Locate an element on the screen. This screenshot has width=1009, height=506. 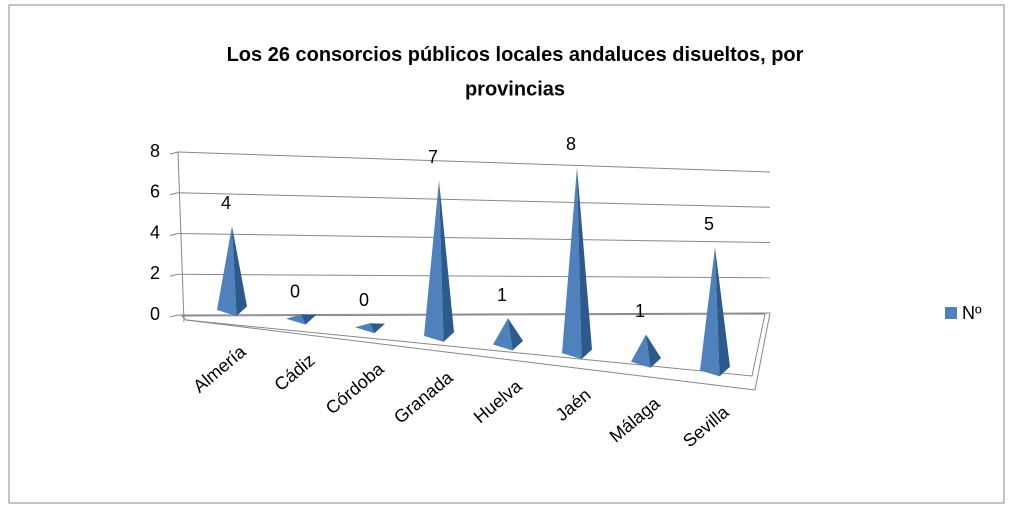
chart-title-line2: provincias is located at coordinates (515, 89).